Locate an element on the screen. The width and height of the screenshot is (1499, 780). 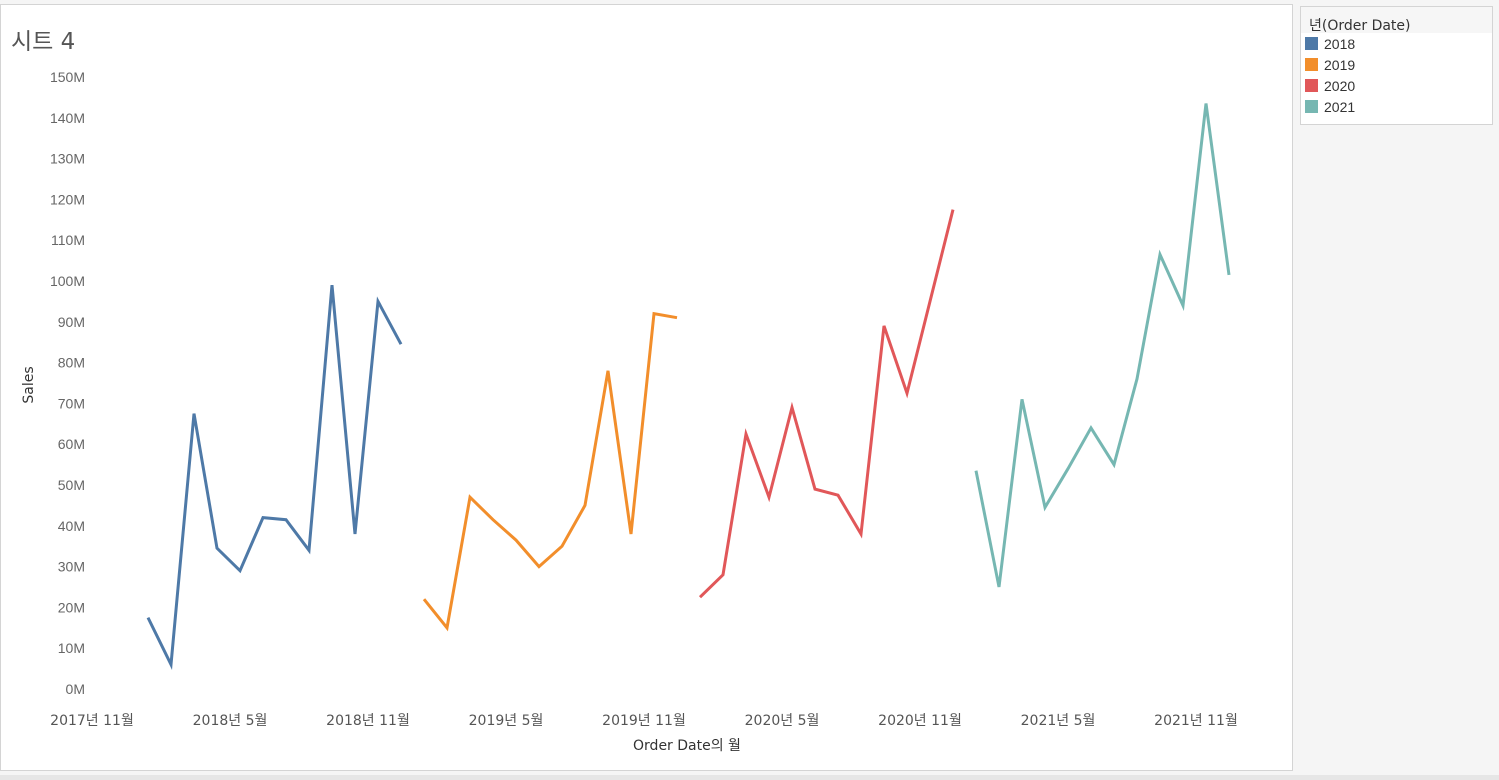
y-tick-label: 140M is located at coordinates (67, 118).